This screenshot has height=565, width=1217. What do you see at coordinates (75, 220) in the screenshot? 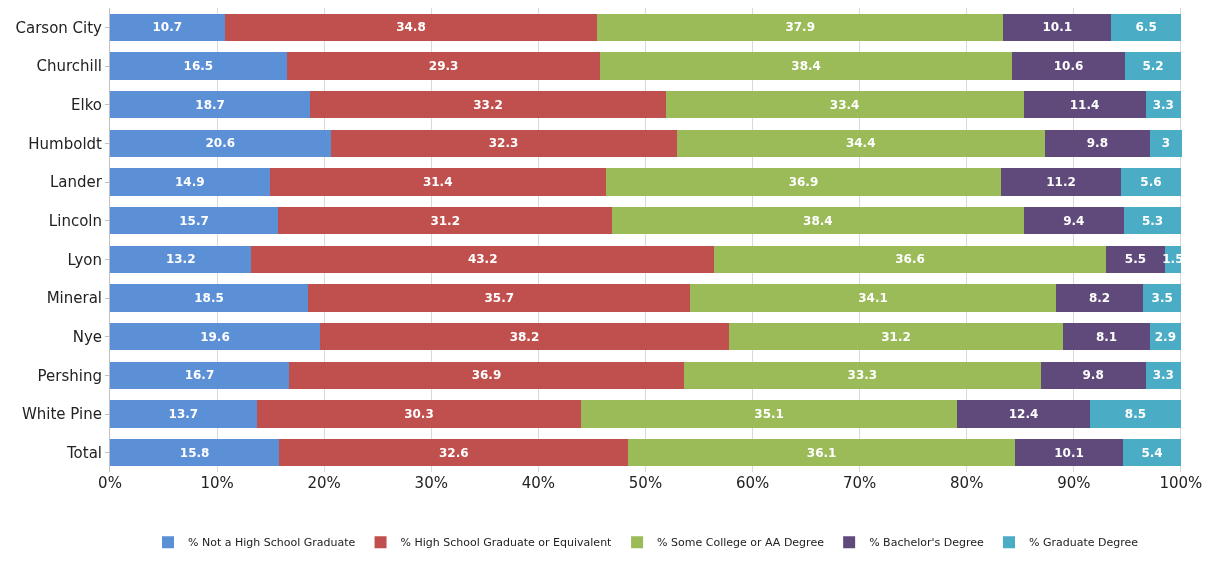
I see `y-tick-label: Lincoln` at bounding box center [75, 220].